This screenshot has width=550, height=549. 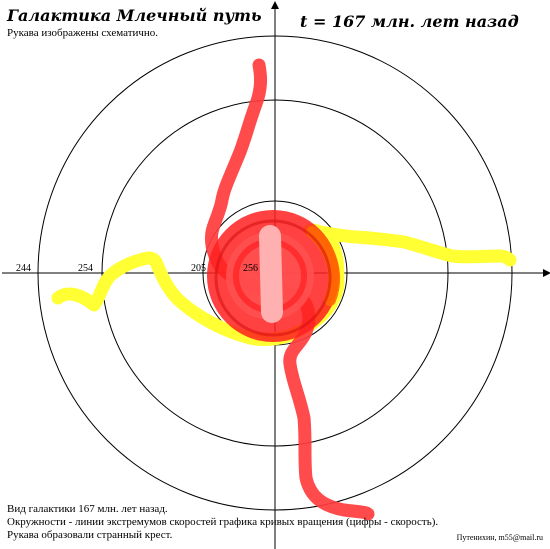 What do you see at coordinates (87, 509) in the screenshot?
I see `footer-line-1: Вид галактики 167 млн. лет назад.` at bounding box center [87, 509].